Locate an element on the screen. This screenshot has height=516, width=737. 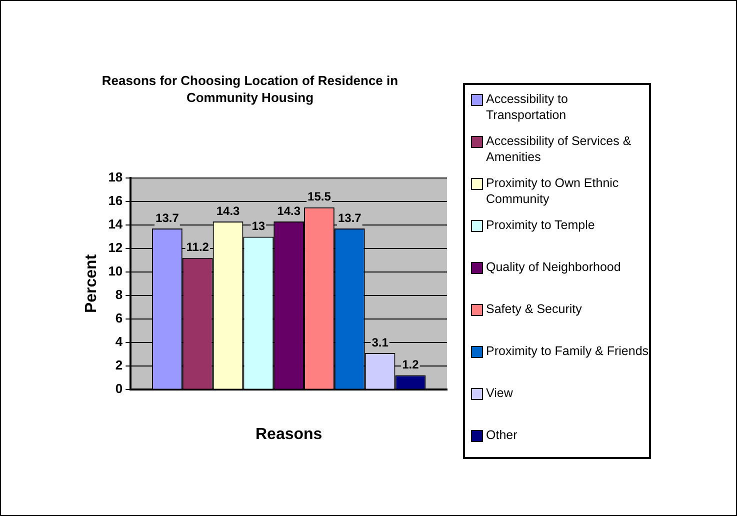
y-tick-label: 4 is located at coordinates (119, 341).